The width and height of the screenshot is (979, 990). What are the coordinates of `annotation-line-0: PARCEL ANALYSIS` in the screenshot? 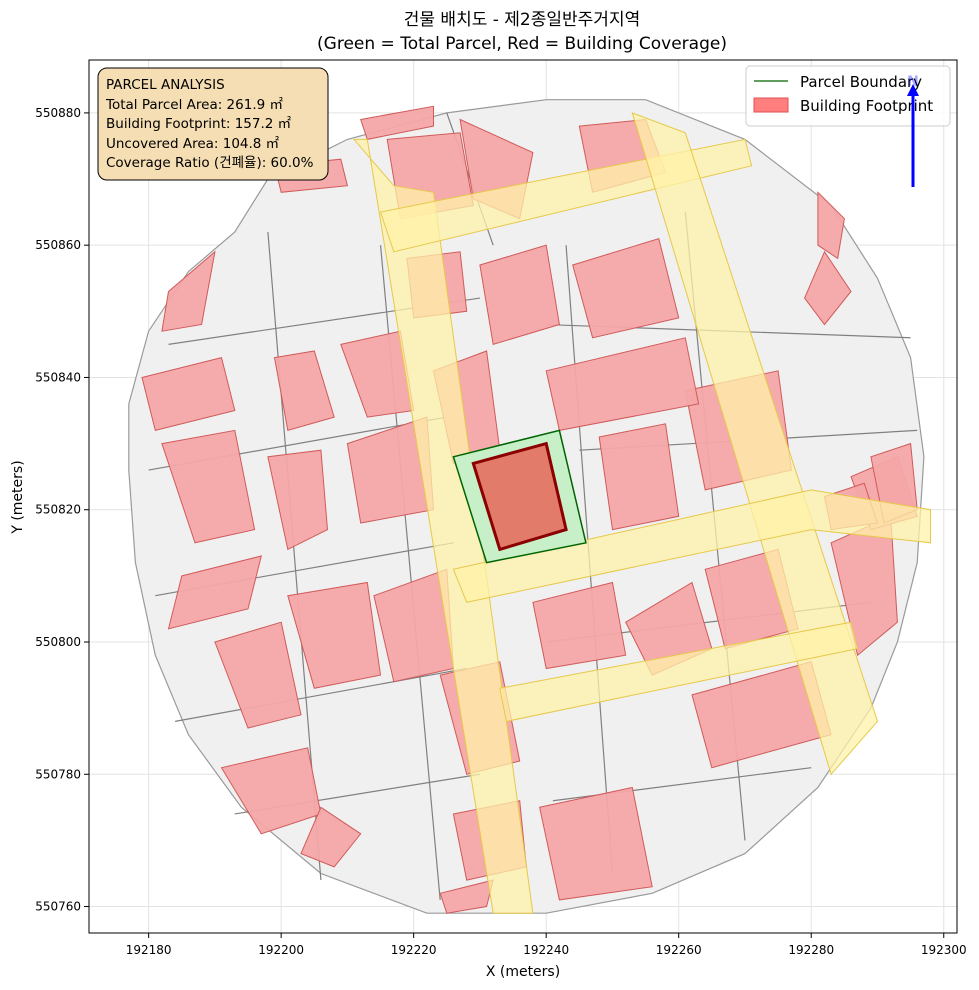 It's located at (165, 85).